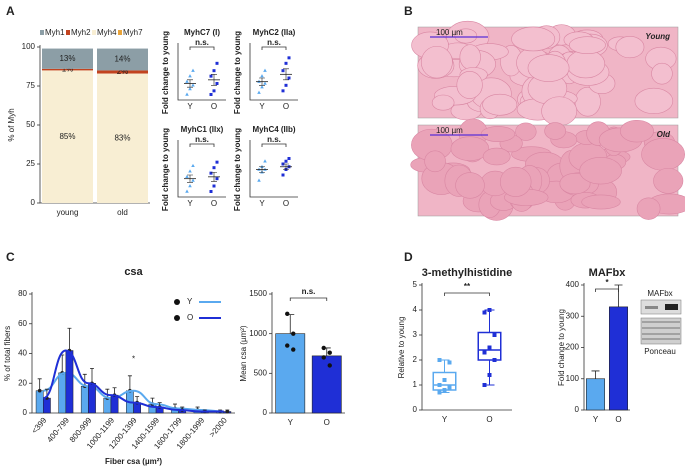 The height and width of the screenshot is (475, 685). Describe the element at coordinates (449, 130) in the screenshot. I see `scale-label: 100 µm` at that location.